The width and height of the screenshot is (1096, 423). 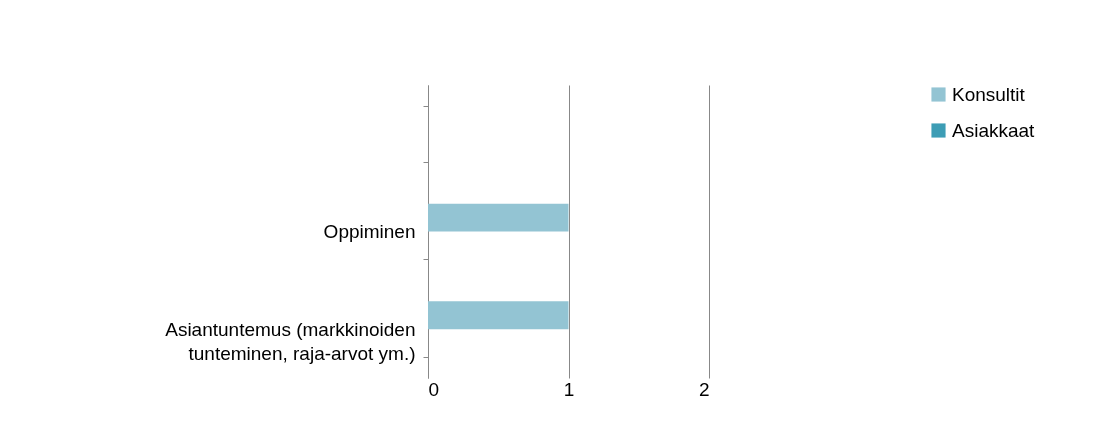 What do you see at coordinates (434, 389) in the screenshot?
I see `x-tick-label: 0` at bounding box center [434, 389].